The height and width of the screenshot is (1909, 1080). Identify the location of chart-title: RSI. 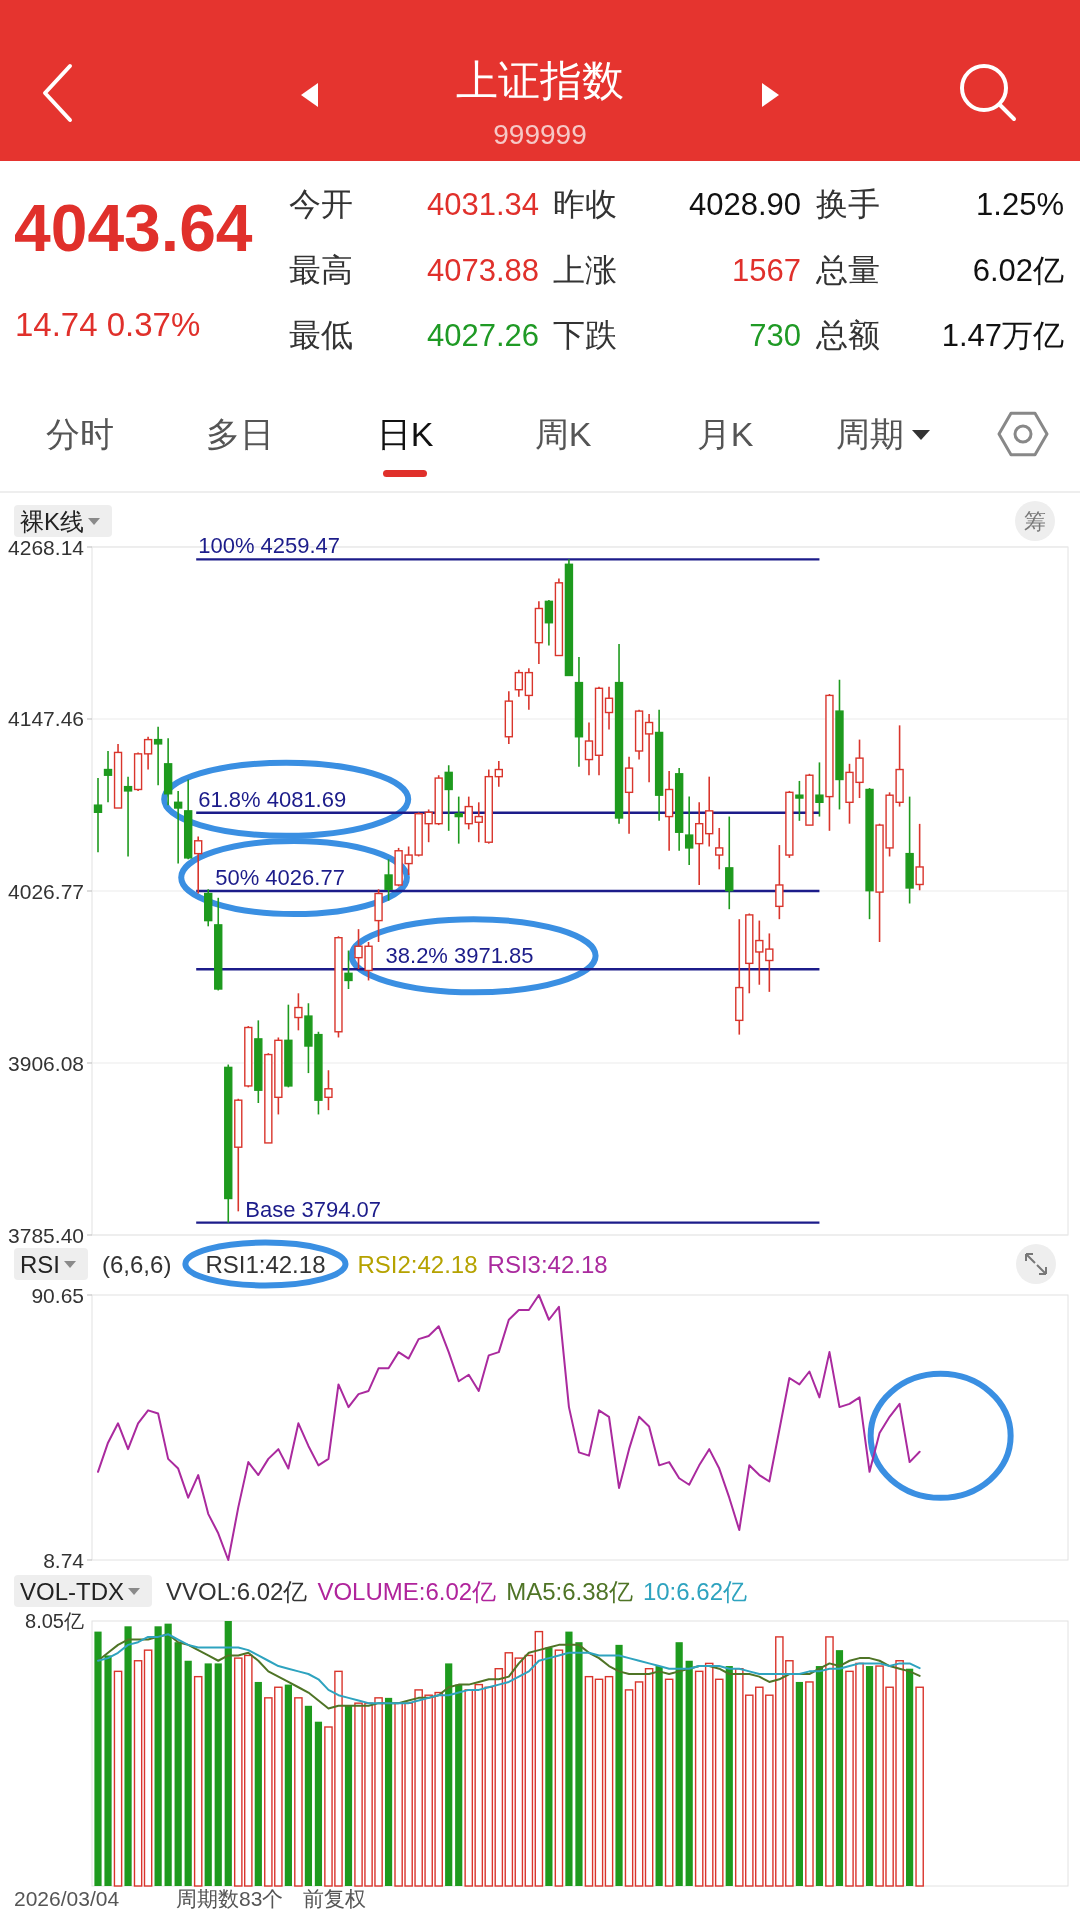
(40, 1264).